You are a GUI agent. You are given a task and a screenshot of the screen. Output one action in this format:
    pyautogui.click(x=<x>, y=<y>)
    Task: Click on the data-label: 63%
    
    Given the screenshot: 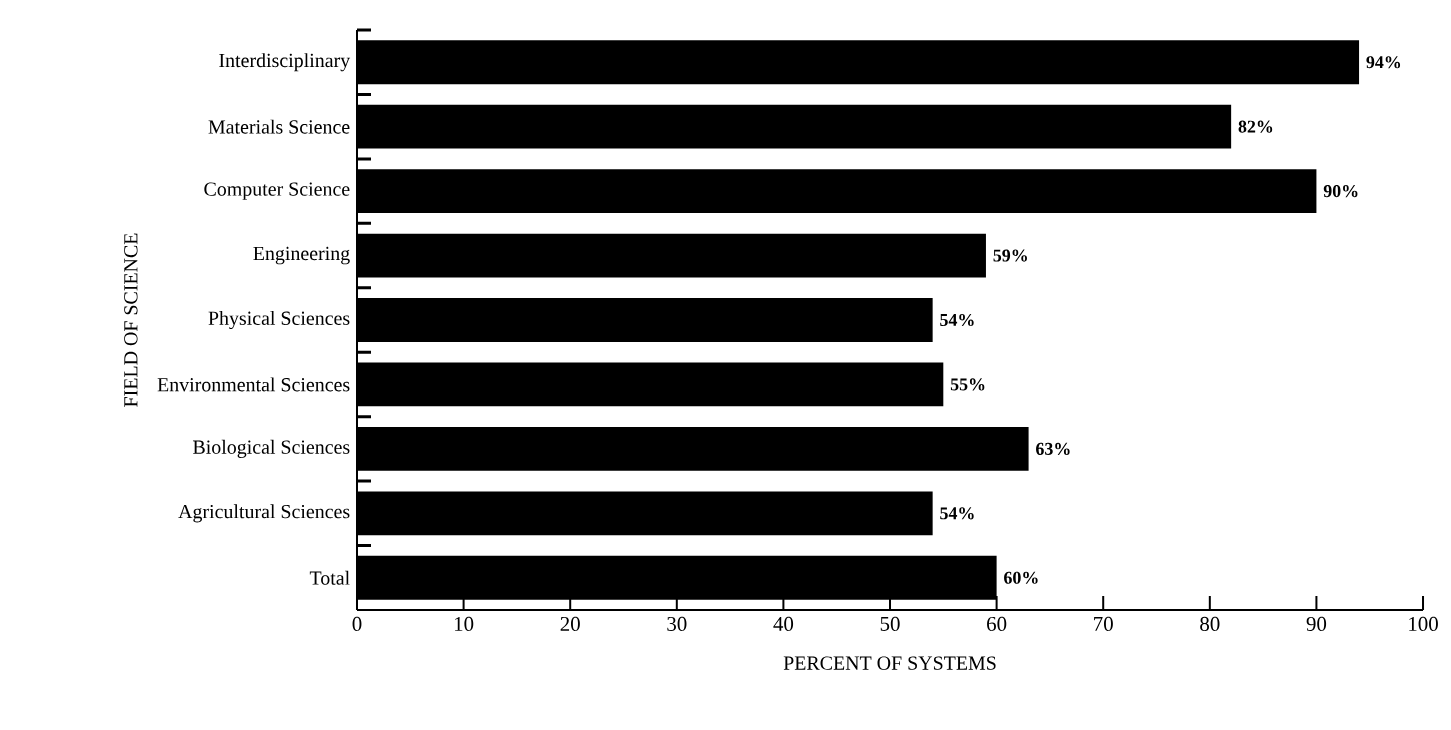 What is the action you would take?
    pyautogui.click(x=1053, y=448)
    